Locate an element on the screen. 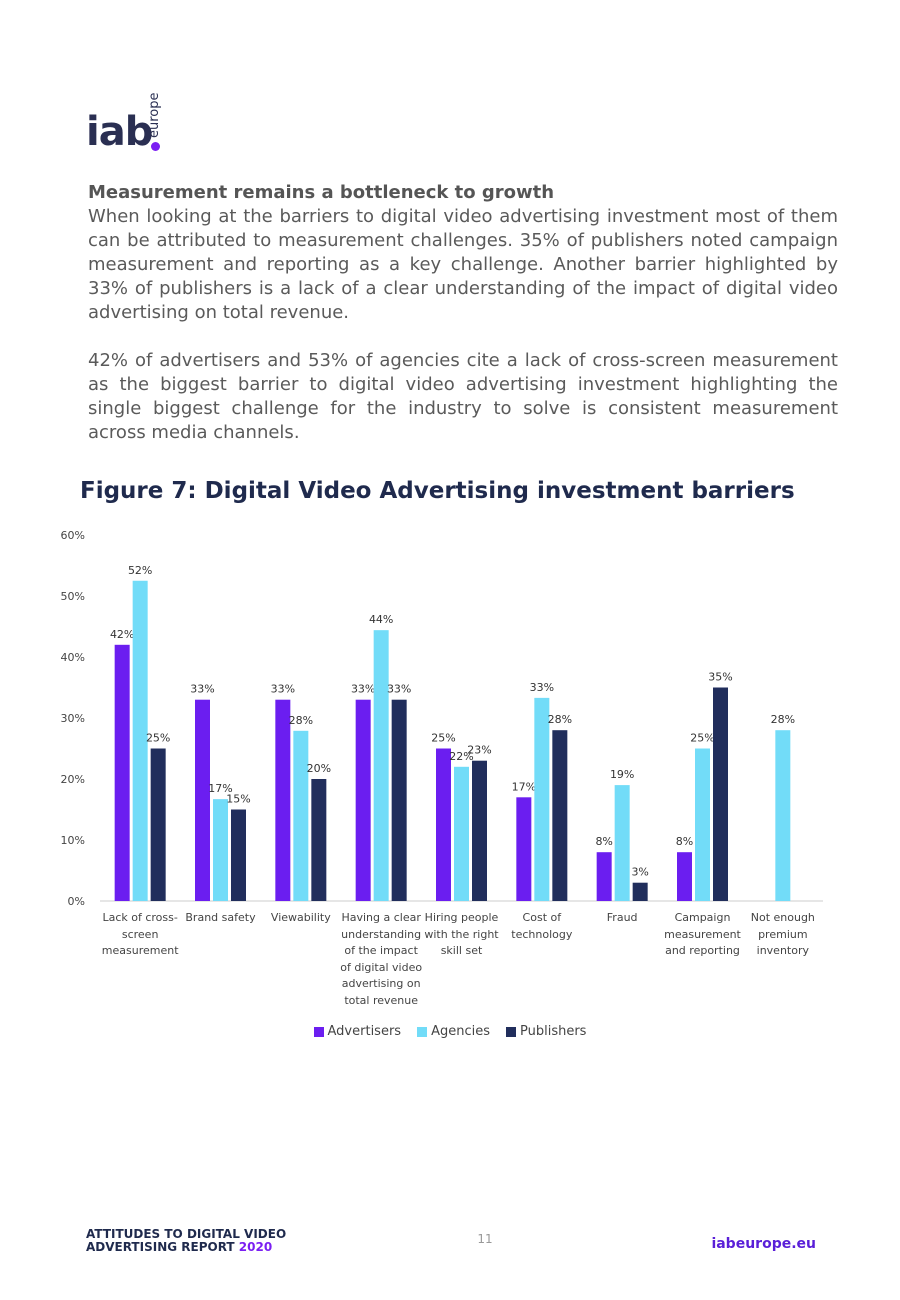  x-category-label-line: Not enough is located at coordinates (782, 917).